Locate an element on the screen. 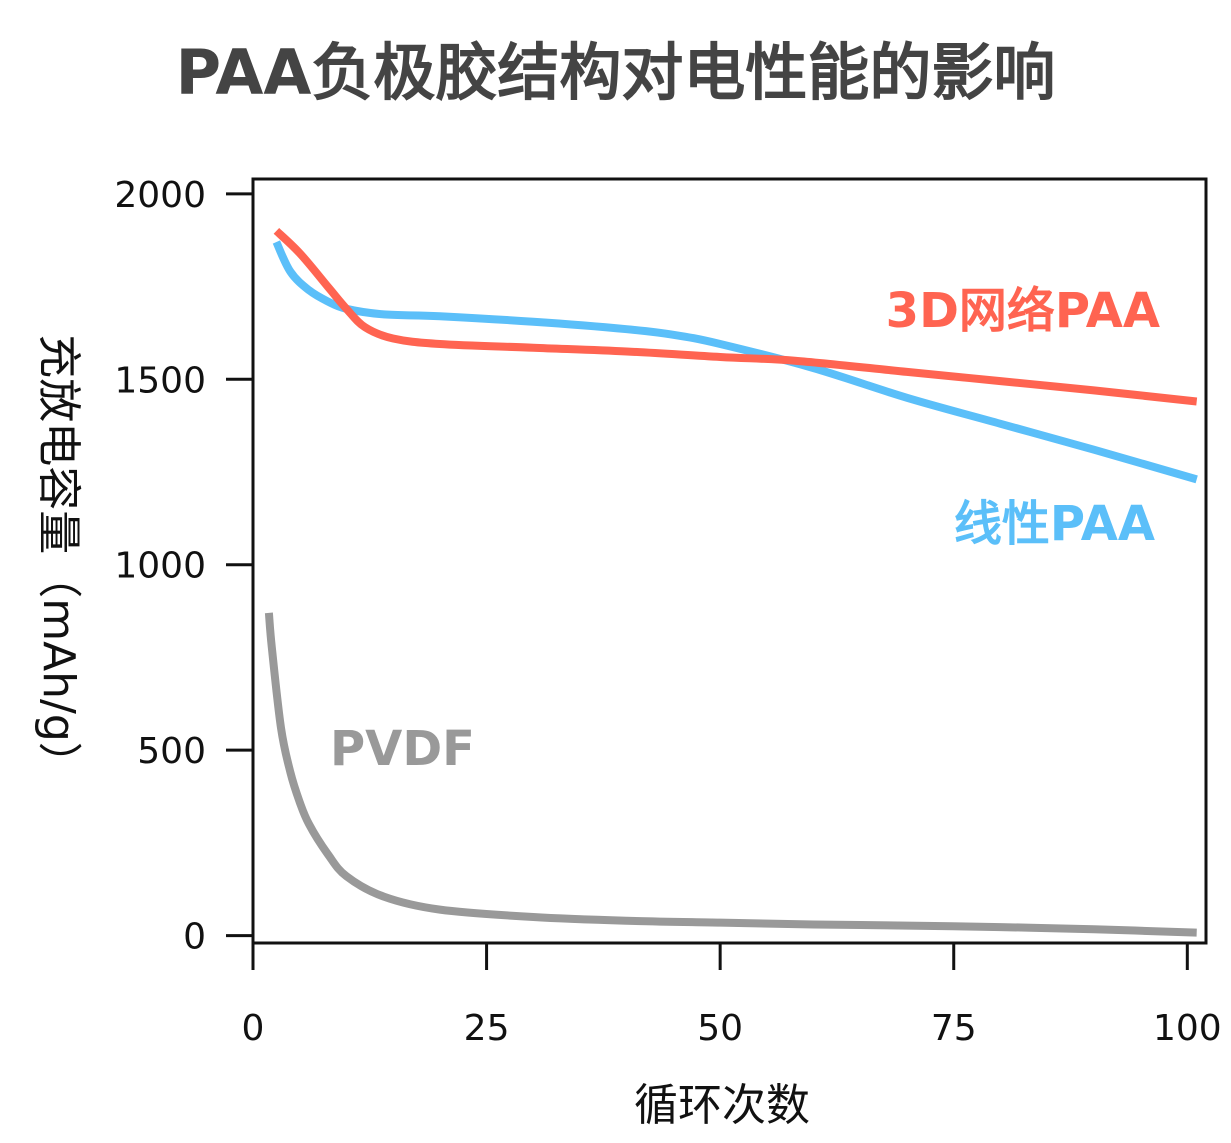  y-tick-label: 500 is located at coordinates (171, 751).